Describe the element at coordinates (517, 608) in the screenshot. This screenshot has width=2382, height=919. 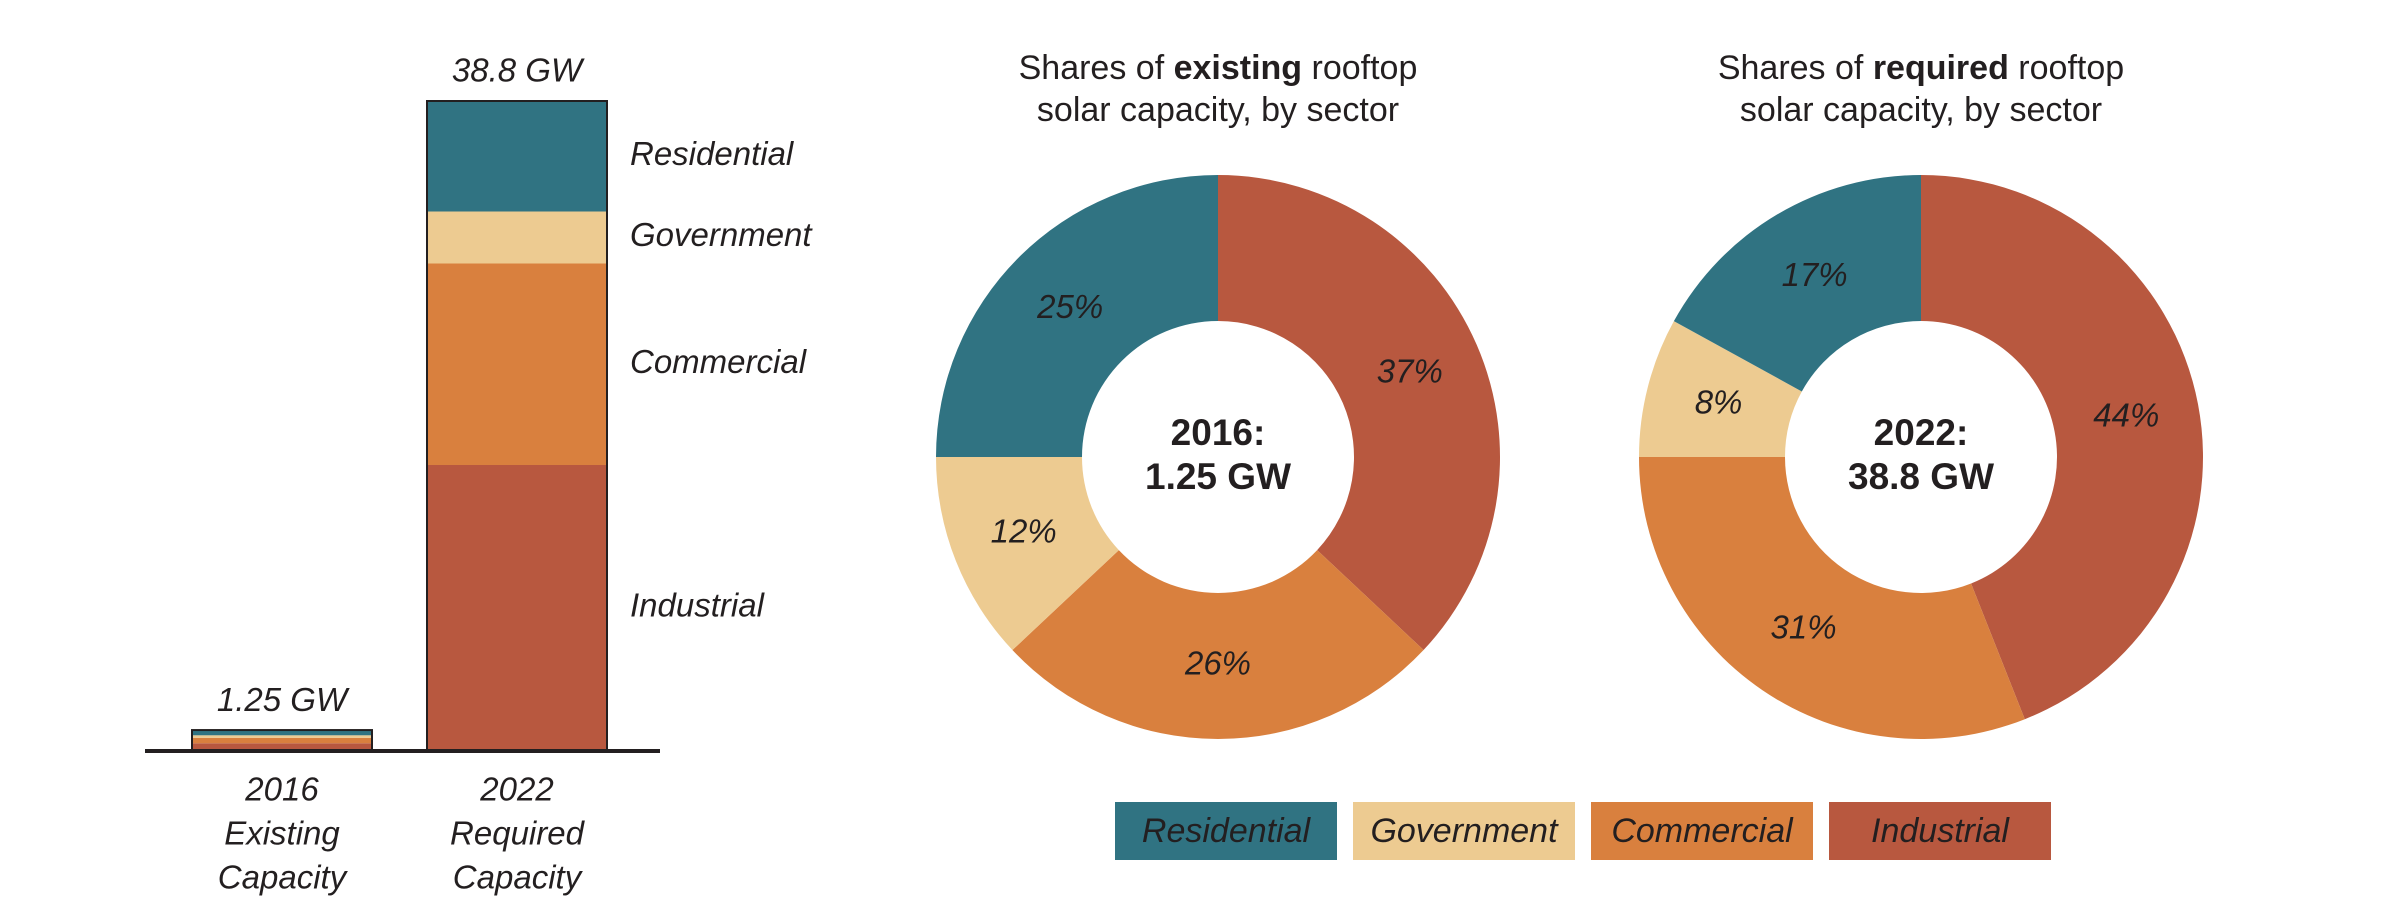
I see `bar-segment-industrial-2022` at that location.